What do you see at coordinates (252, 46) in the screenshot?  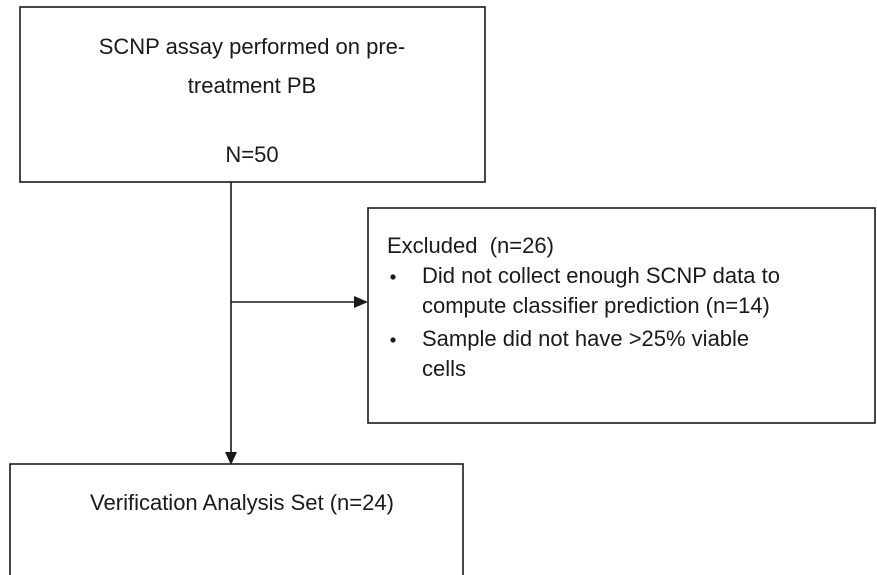 I see `box-text: SCNP assay performed on pre-` at bounding box center [252, 46].